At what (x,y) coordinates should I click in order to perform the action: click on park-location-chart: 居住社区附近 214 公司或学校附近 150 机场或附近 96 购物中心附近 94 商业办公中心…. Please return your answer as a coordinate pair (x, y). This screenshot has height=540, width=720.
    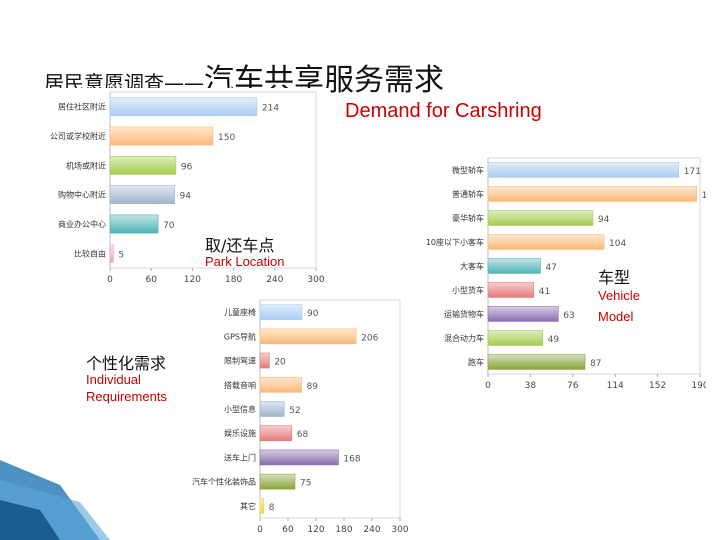
    Looking at the image, I should click on (187, 188).